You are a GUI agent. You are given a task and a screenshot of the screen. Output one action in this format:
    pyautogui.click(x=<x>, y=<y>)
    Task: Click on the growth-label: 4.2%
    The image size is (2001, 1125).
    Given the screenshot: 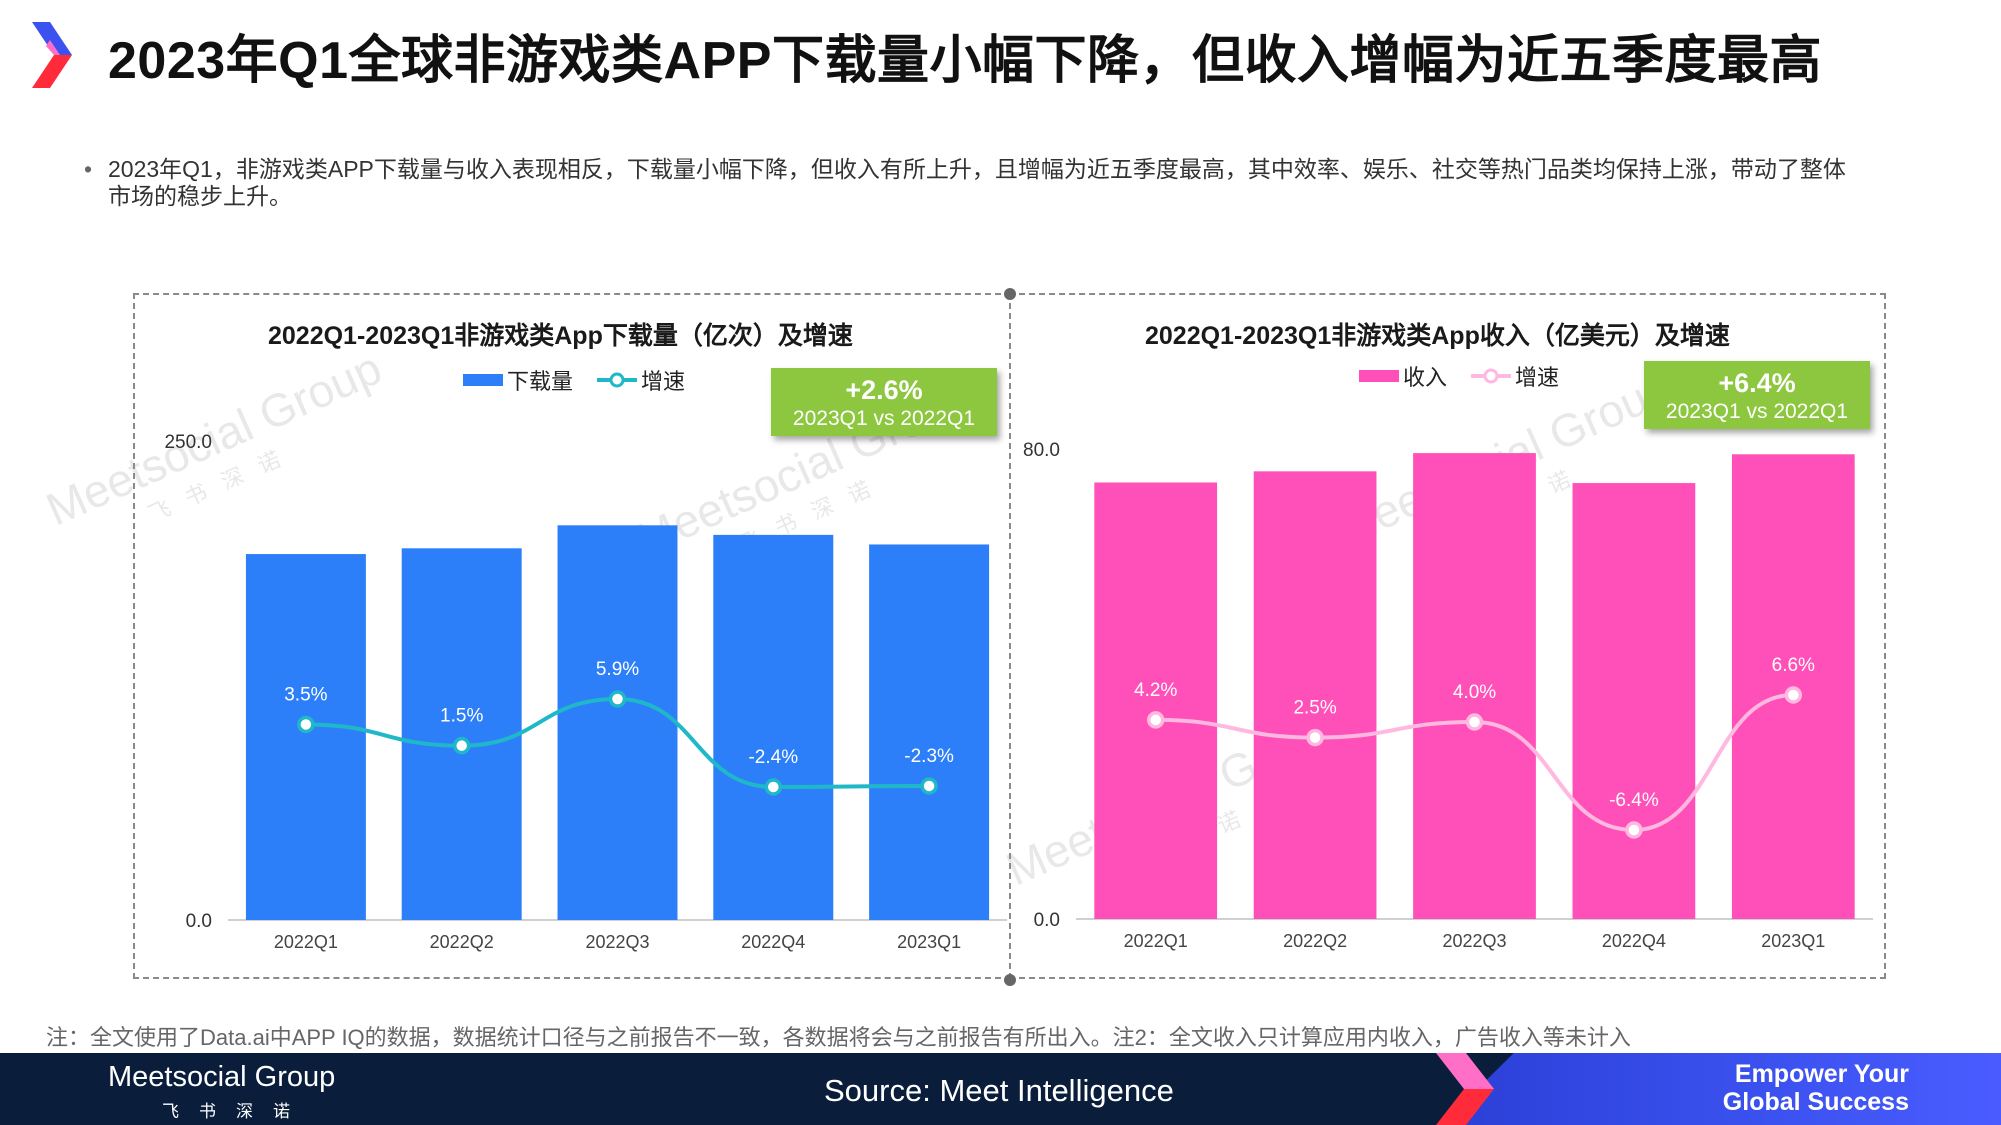 What is the action you would take?
    pyautogui.click(x=1155, y=690)
    